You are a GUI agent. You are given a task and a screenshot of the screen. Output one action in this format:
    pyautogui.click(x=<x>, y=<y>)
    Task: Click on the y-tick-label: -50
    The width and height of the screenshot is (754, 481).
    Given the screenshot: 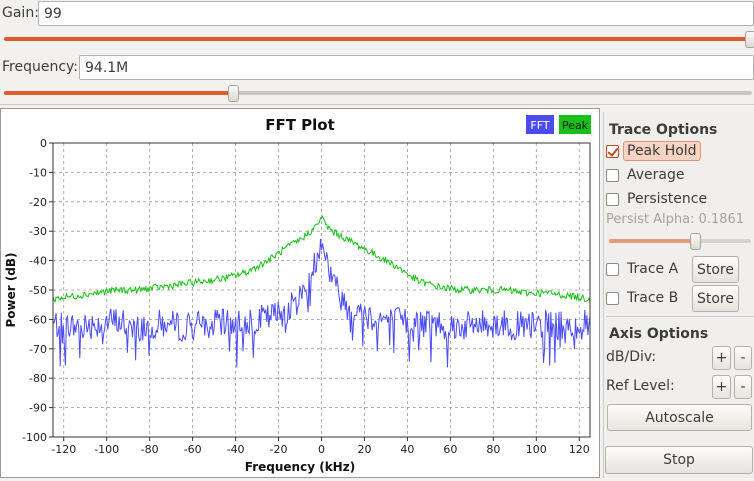 What is the action you would take?
    pyautogui.click(x=38, y=290)
    